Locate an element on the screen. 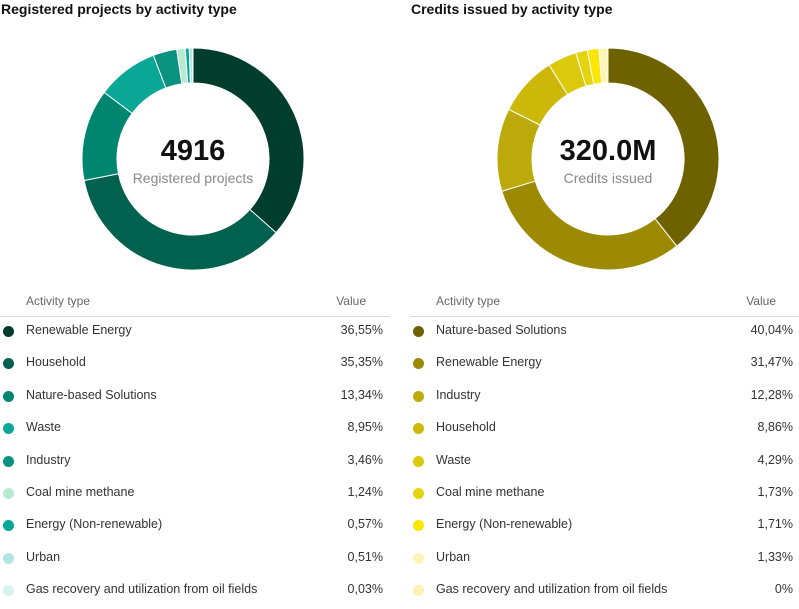 The width and height of the screenshot is (799, 609). legend-value: 1,24% is located at coordinates (365, 492).